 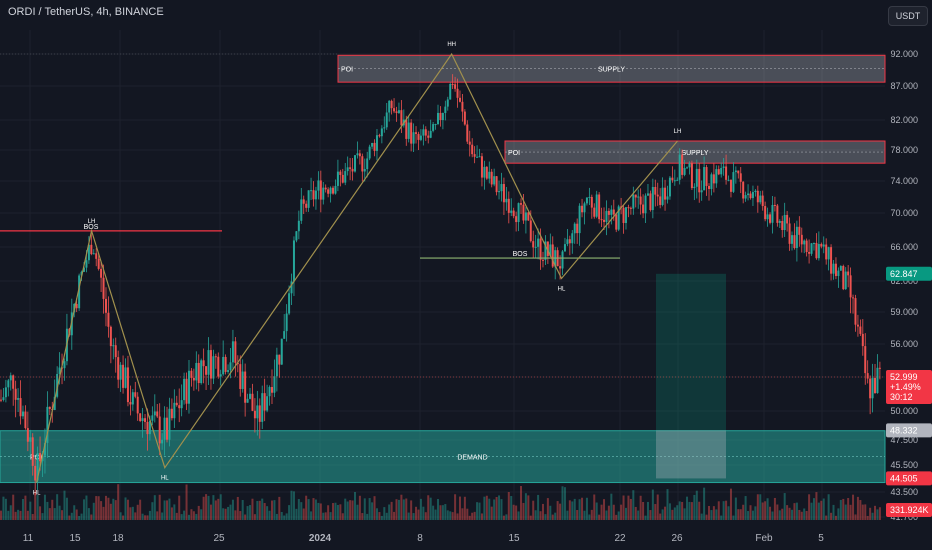 What do you see at coordinates (562, 289) in the screenshot?
I see `swing-label: HL` at bounding box center [562, 289].